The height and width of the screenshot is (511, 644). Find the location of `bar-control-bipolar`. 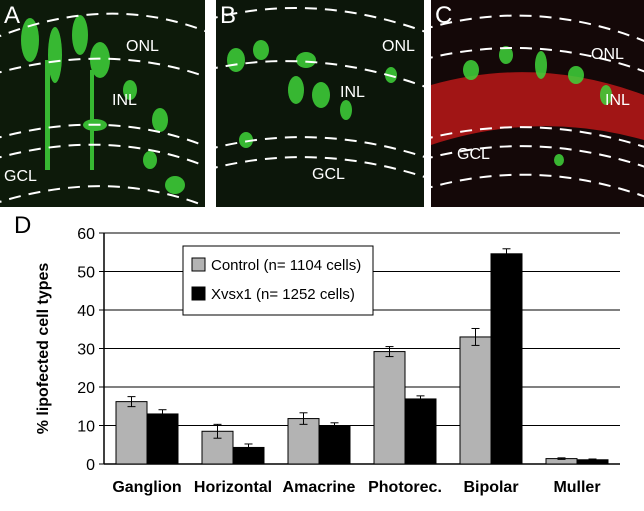

bar-control-bipolar is located at coordinates (475, 400).